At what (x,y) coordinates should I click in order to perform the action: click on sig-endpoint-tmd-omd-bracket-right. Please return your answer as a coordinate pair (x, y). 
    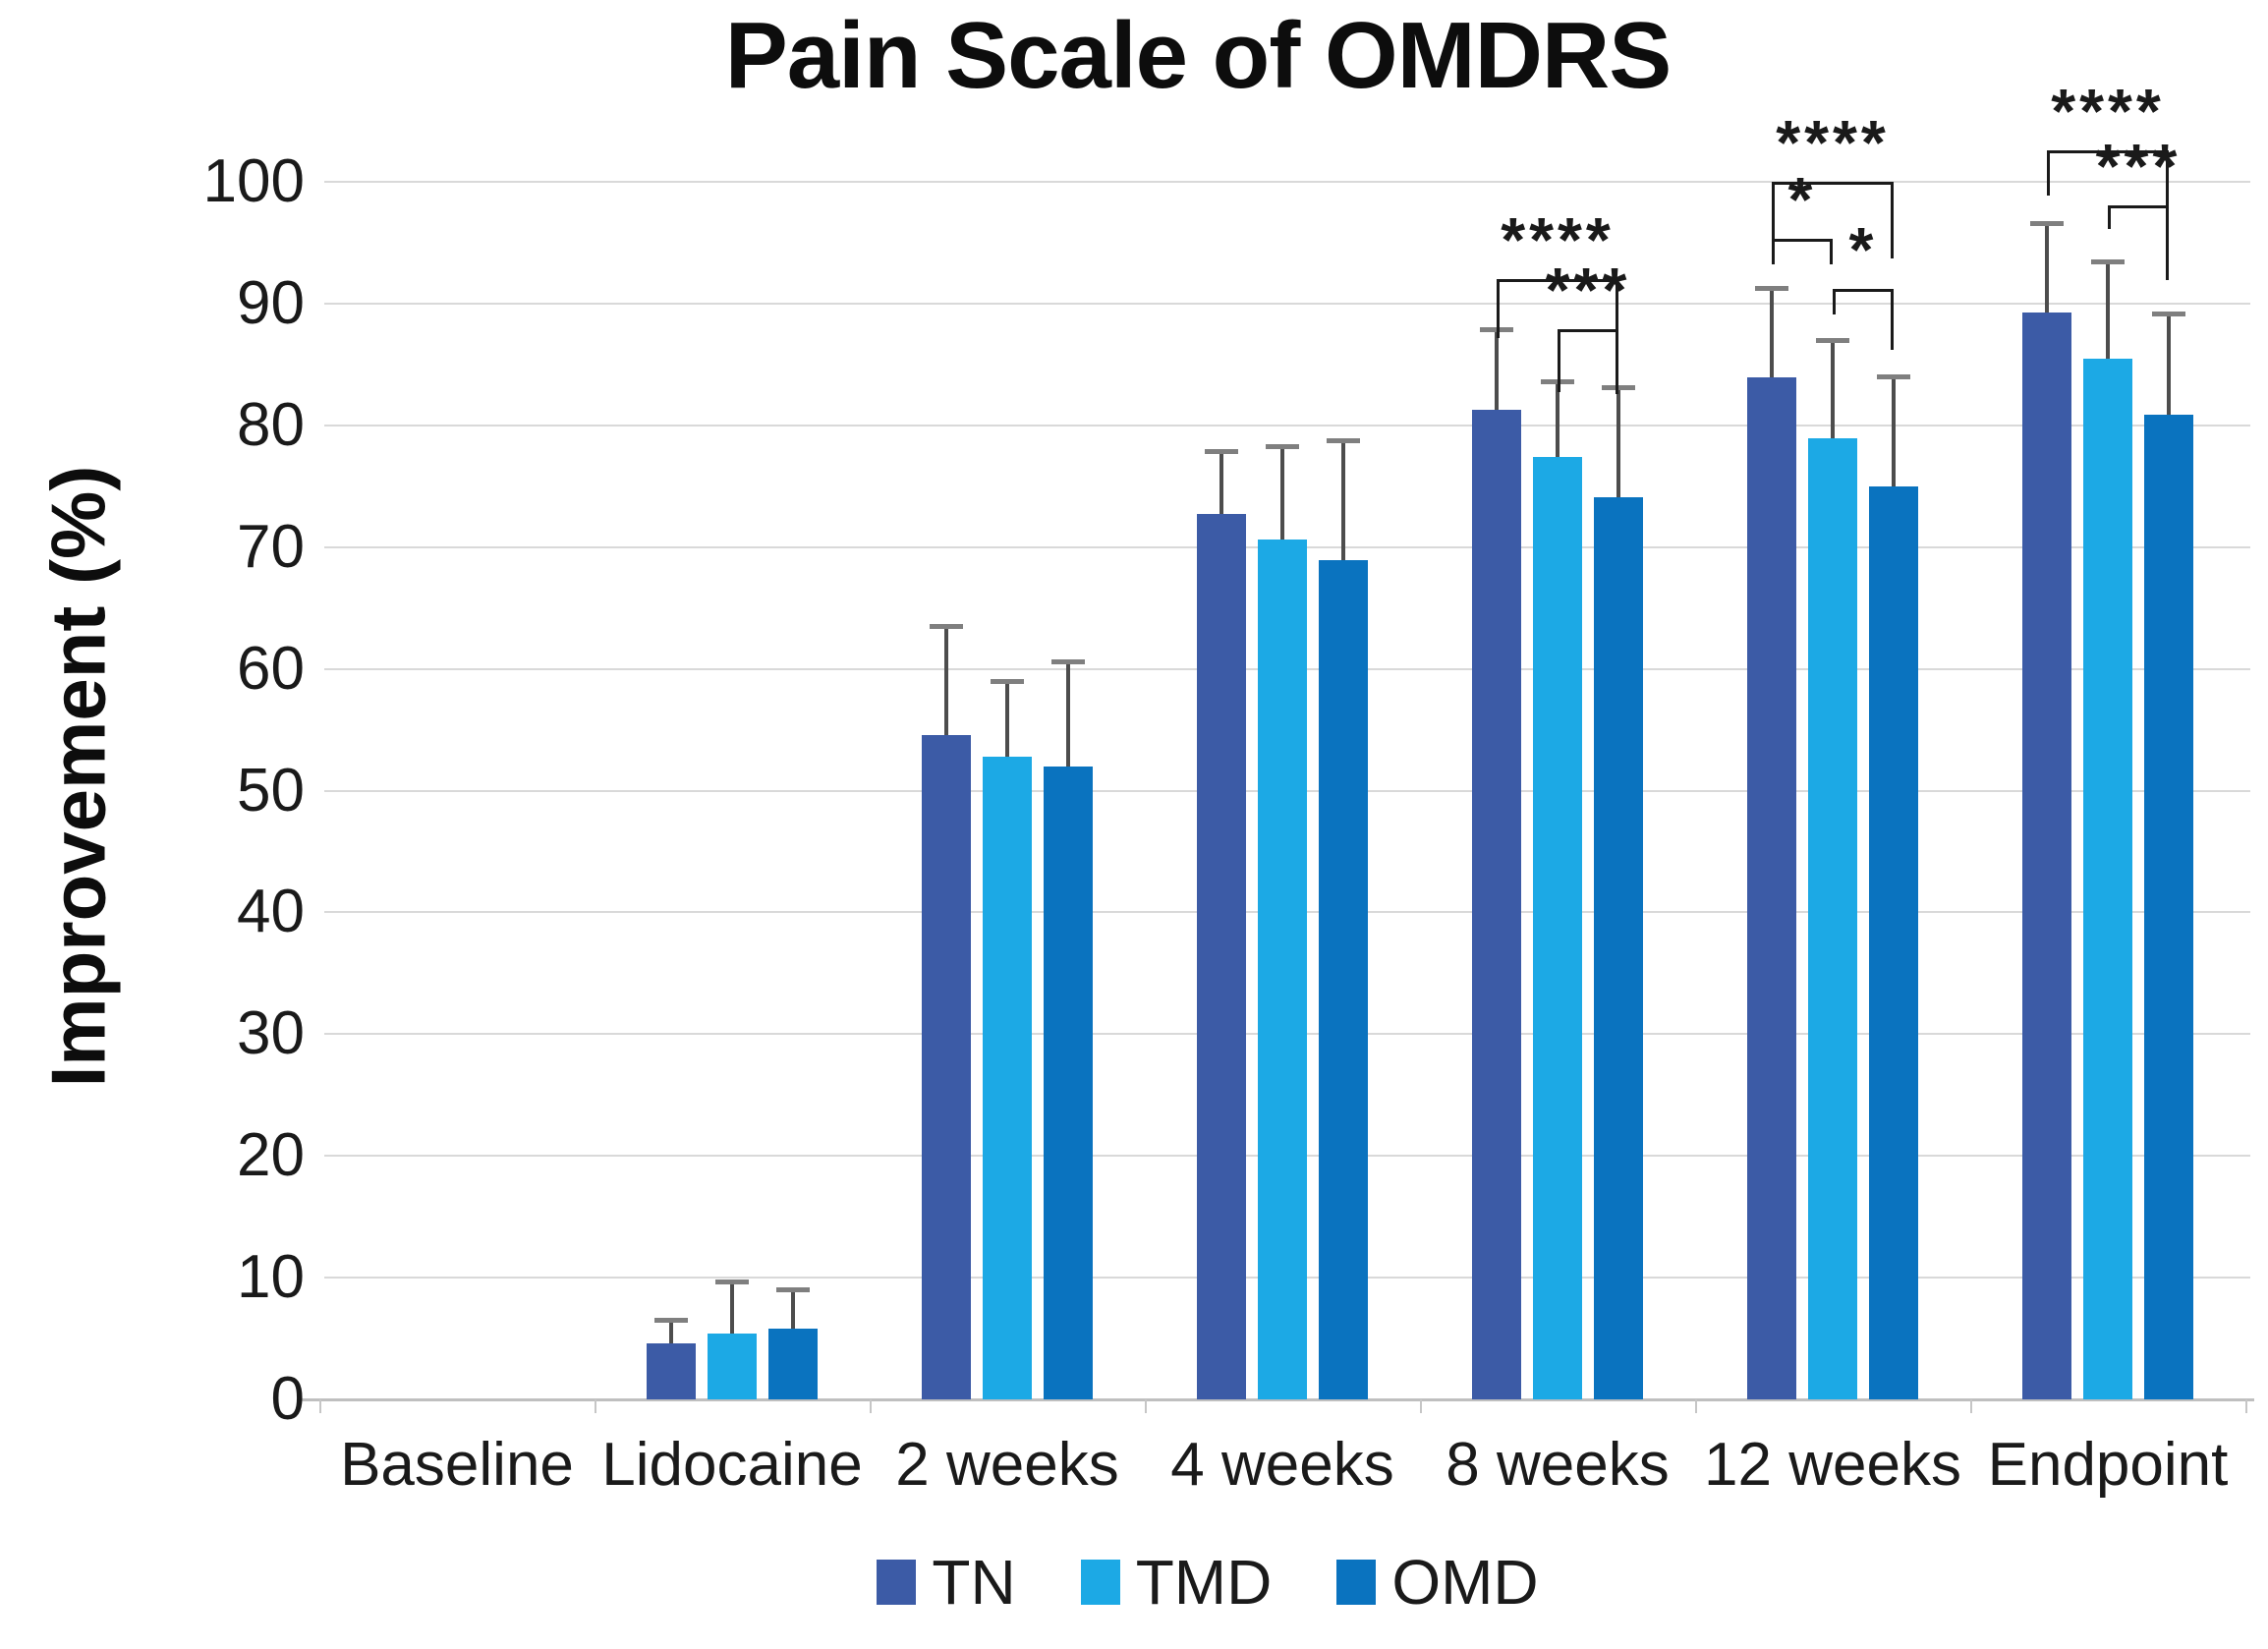
    Looking at the image, I should click on (2168, 242).